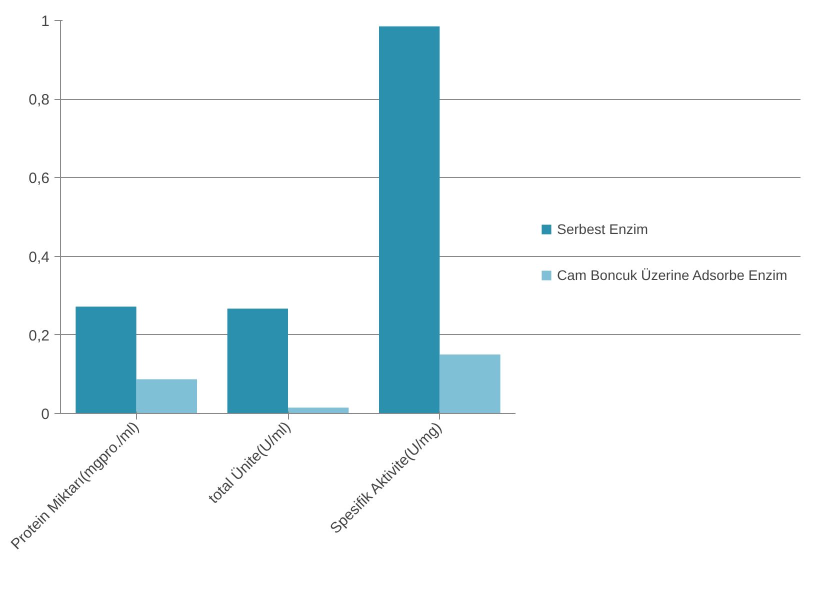  Describe the element at coordinates (45, 414) in the screenshot. I see `y-tick-label: 0` at that location.